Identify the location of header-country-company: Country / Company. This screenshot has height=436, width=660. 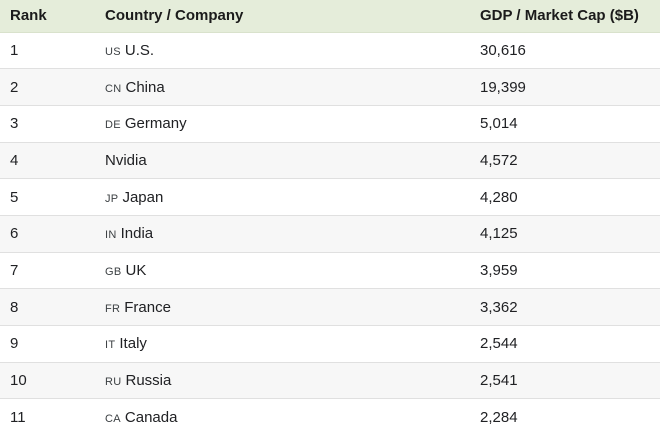
(282, 16).